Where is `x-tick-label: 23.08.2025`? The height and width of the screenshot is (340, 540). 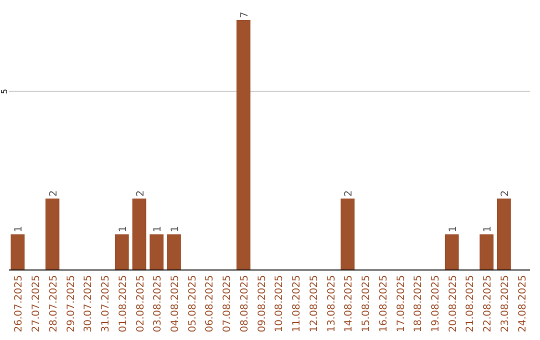
x-tick-label: 23.08.2025 is located at coordinates (505, 303).